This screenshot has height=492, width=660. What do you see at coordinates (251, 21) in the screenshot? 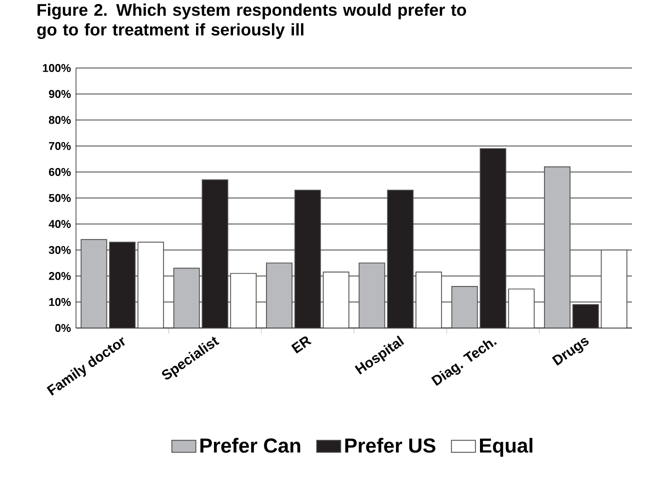
I see `chart-title: Figure 2. Which system respondents would prefer to go to for treatment if seriously ill` at bounding box center [251, 21].